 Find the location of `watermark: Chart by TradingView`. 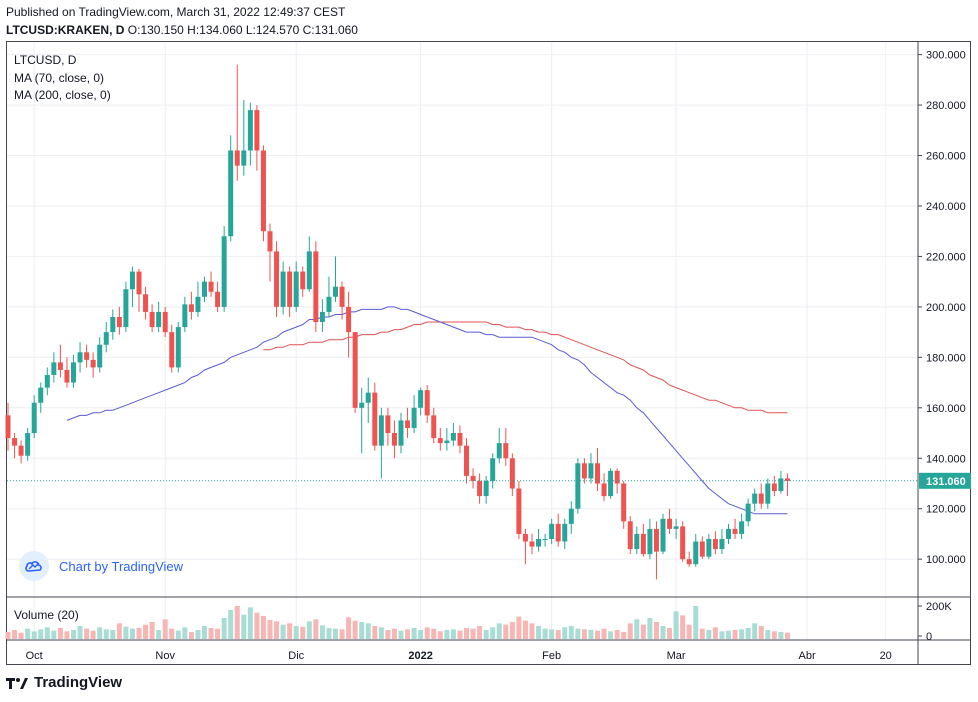

watermark: Chart by TradingView is located at coordinates (114, 566).